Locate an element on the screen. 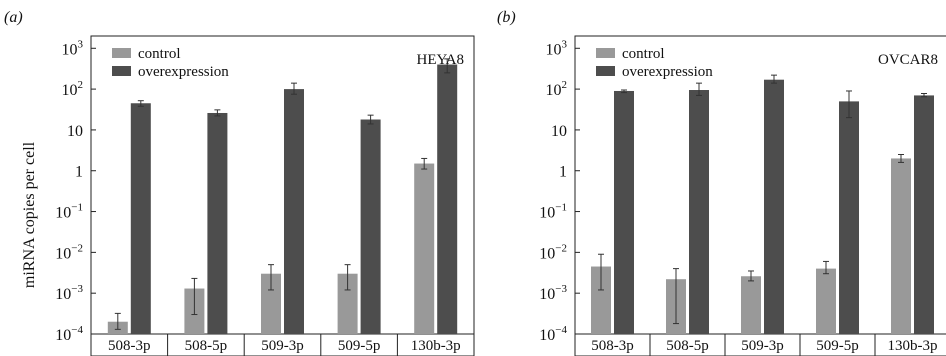  cell-line-label: OVCAR8 is located at coordinates (908, 60).